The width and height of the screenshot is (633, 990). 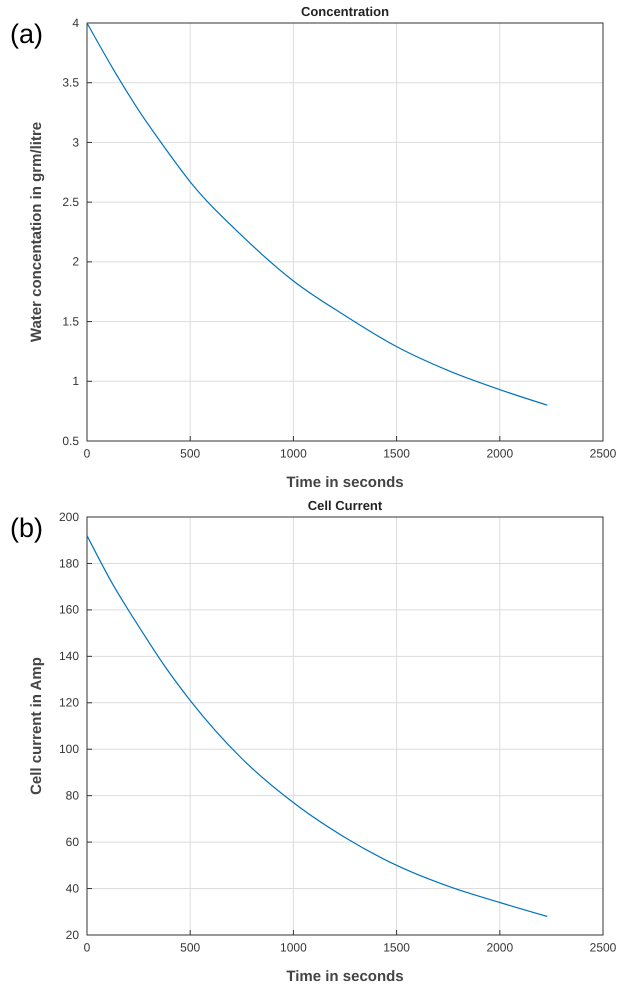 I want to click on y-tick-label: 0.5, so click(x=71, y=441).